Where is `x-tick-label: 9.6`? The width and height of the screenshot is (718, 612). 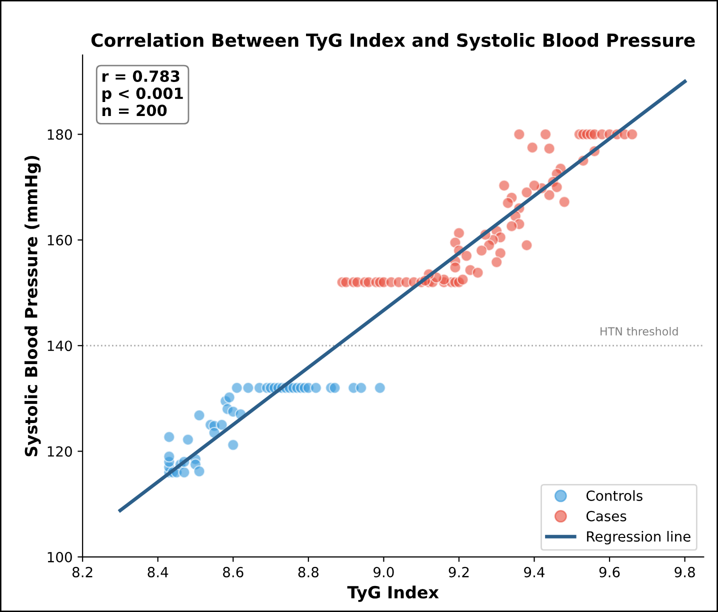 x-tick-label: 9.6 is located at coordinates (609, 572).